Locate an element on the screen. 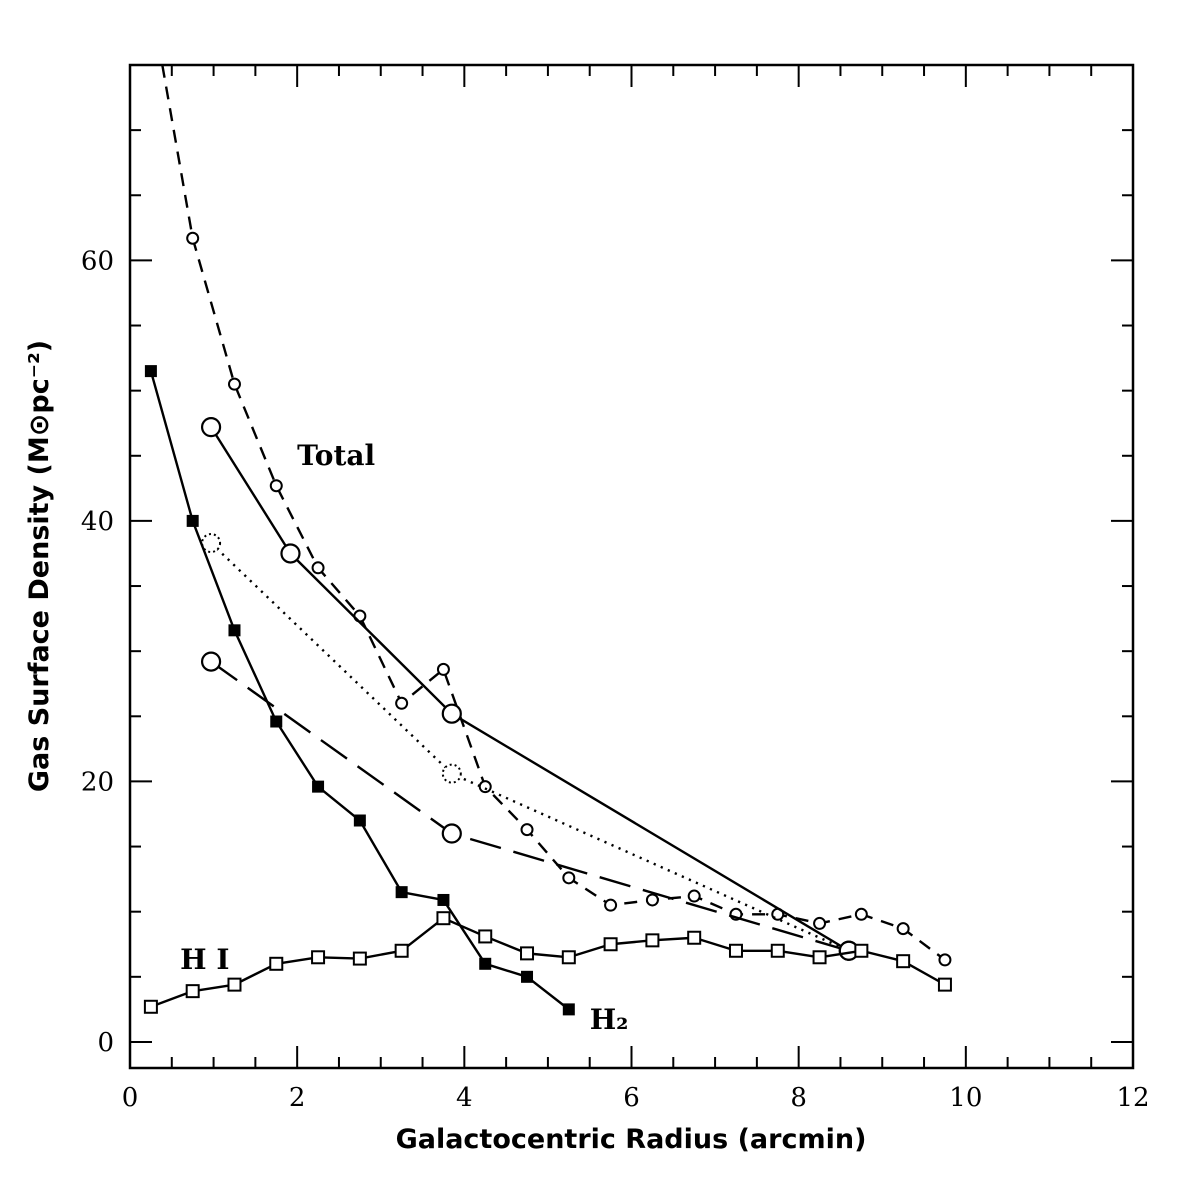  y-tick-label: 20 is located at coordinates (97, 782).